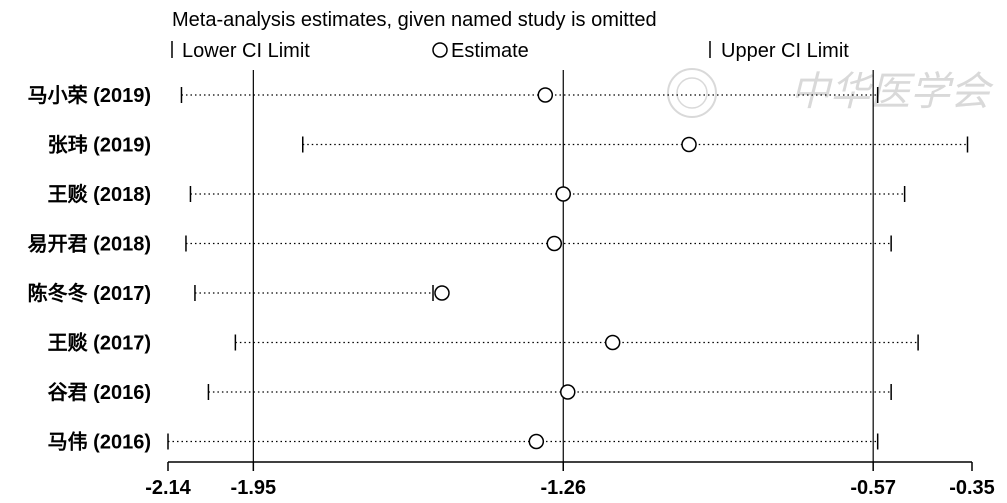 The width and height of the screenshot is (1007, 503). Describe the element at coordinates (692, 93) in the screenshot. I see `watermark-seal` at that location.